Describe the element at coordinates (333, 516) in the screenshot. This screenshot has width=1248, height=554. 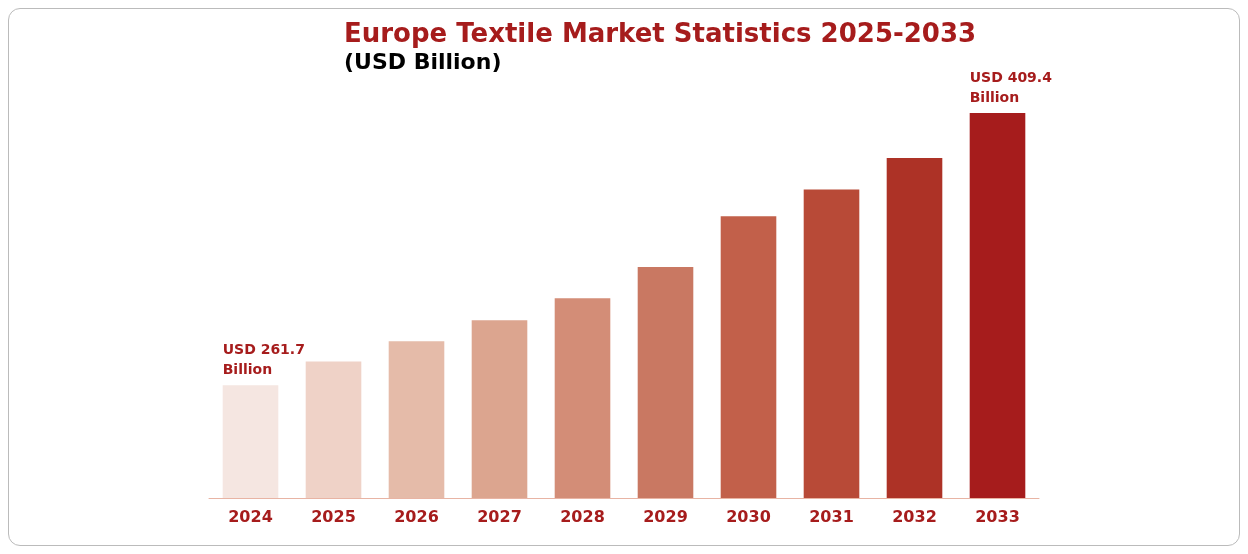
I see `x-tick-label: 2025` at that location.